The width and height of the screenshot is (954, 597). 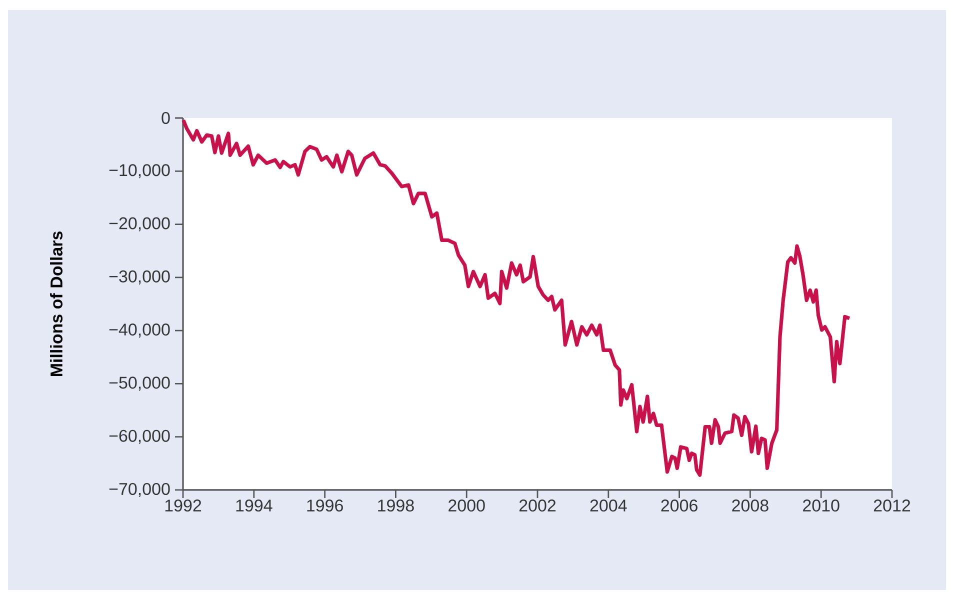 I want to click on x-tick-label: 2002, so click(x=537, y=506).